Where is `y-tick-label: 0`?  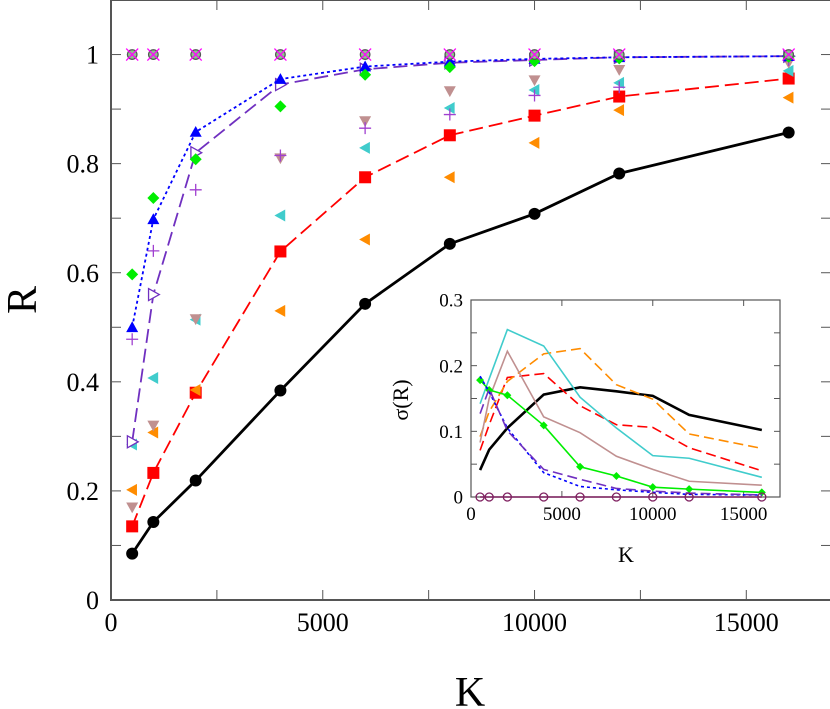 y-tick-label: 0 is located at coordinates (92, 600).